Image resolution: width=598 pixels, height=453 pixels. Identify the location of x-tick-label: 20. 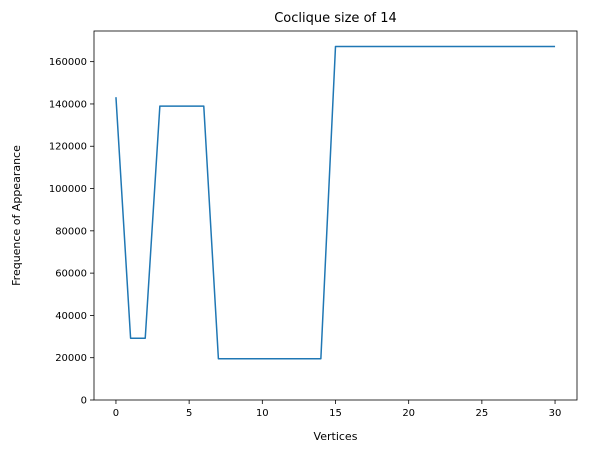
(408, 413).